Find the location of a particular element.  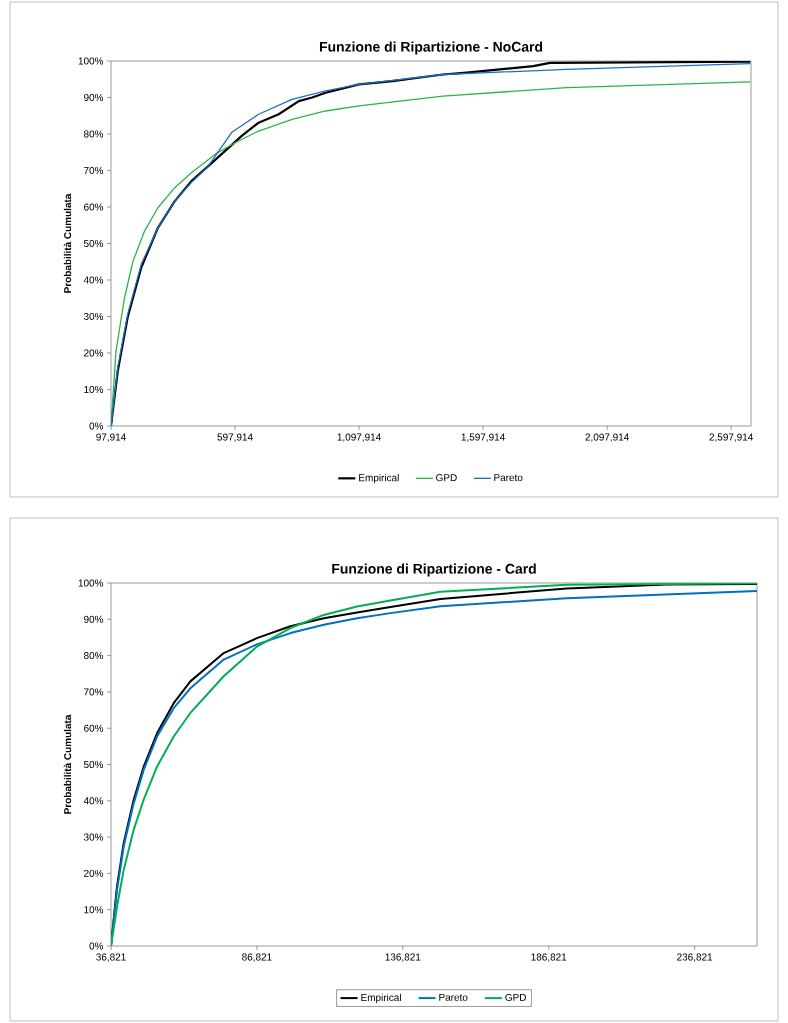

x-tick-label: 36,821 is located at coordinates (111, 957).